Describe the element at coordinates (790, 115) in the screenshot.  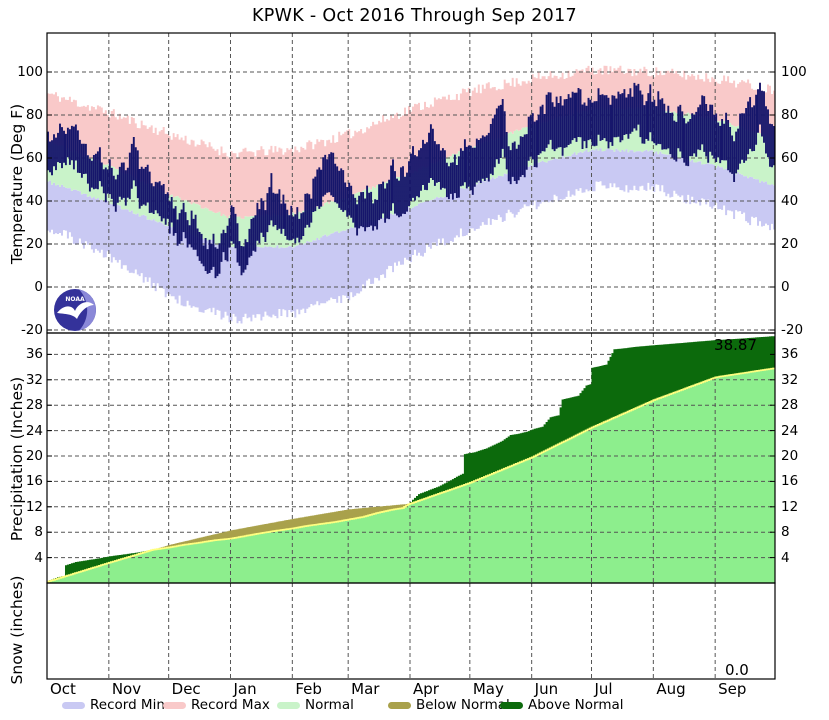
I see `tick-label-right: 80` at that location.